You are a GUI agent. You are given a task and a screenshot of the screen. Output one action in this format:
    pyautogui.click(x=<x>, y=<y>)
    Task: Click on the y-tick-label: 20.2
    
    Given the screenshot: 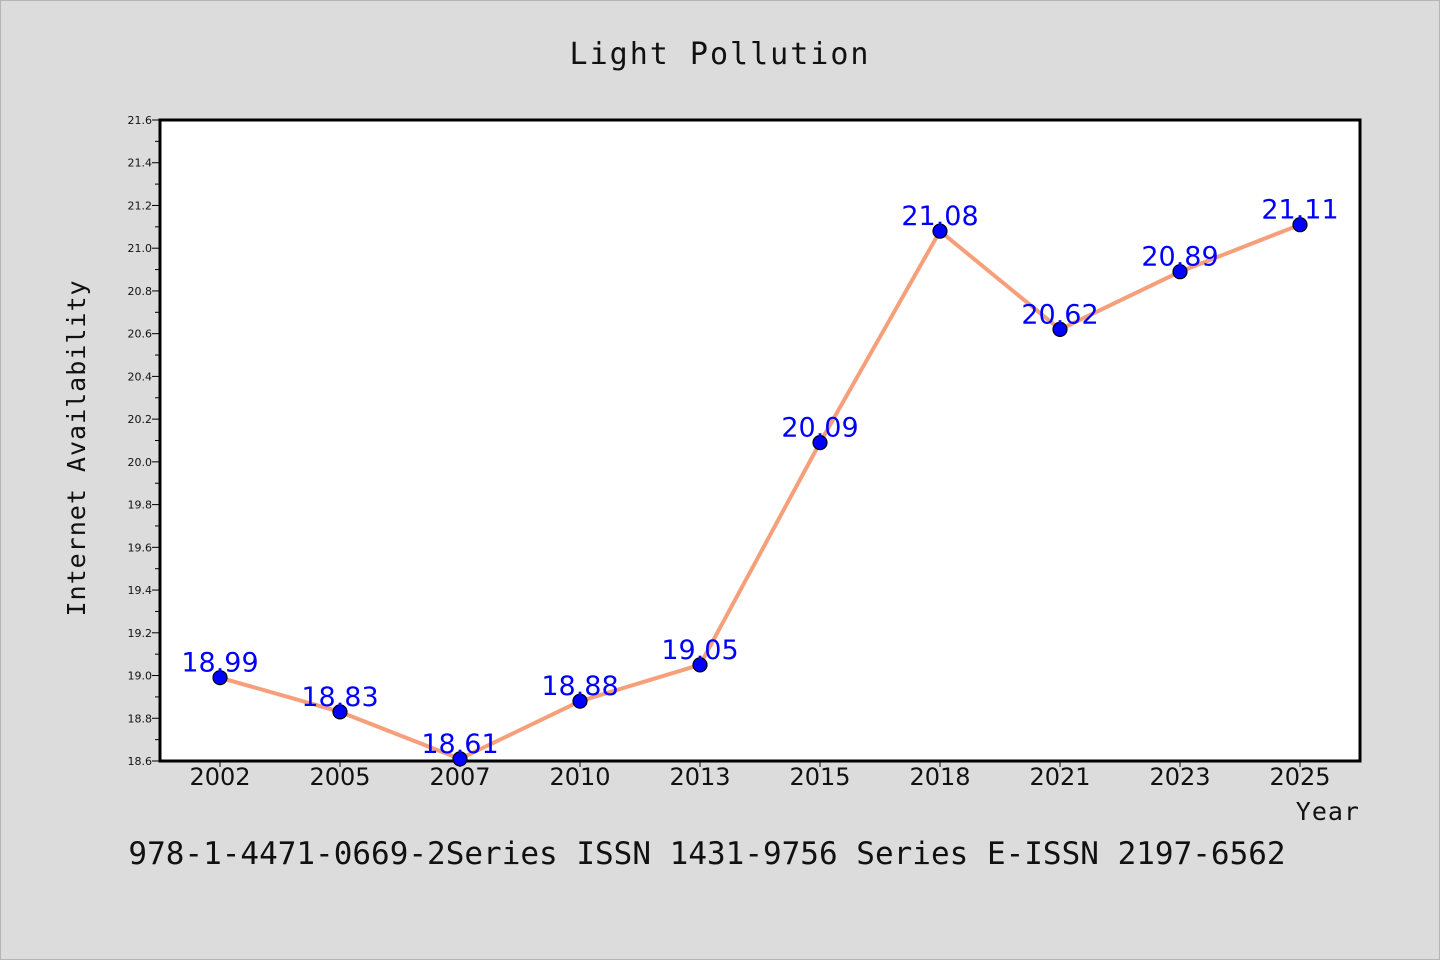 What is the action you would take?
    pyautogui.click(x=140, y=419)
    